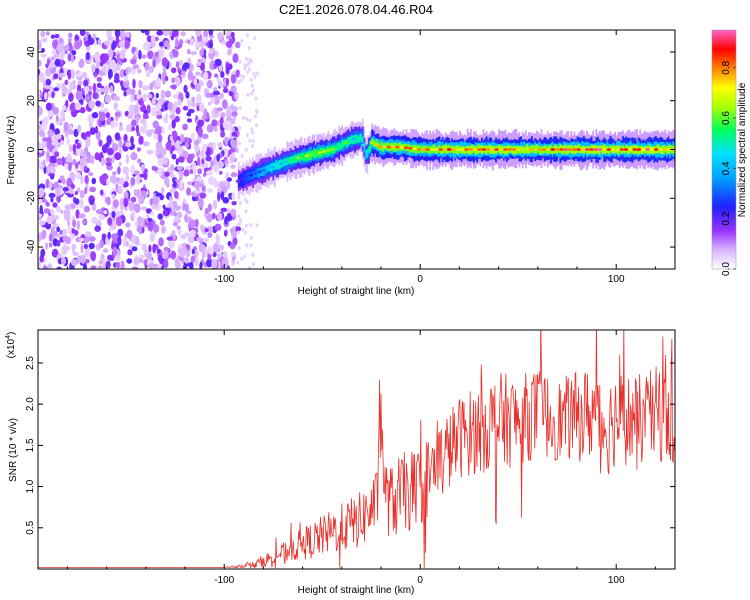 The height and width of the screenshot is (600, 750). Describe the element at coordinates (616, 279) in the screenshot. I see `x-tick-label: 100` at that location.